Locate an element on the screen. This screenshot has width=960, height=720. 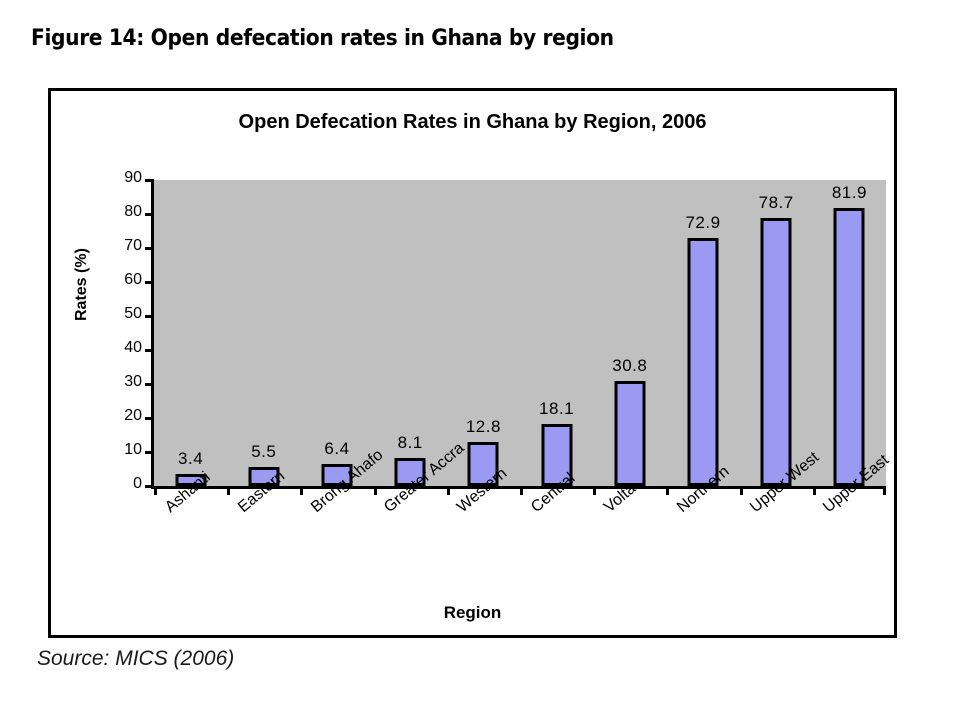
bar-value-label: 30.8 is located at coordinates (630, 366).